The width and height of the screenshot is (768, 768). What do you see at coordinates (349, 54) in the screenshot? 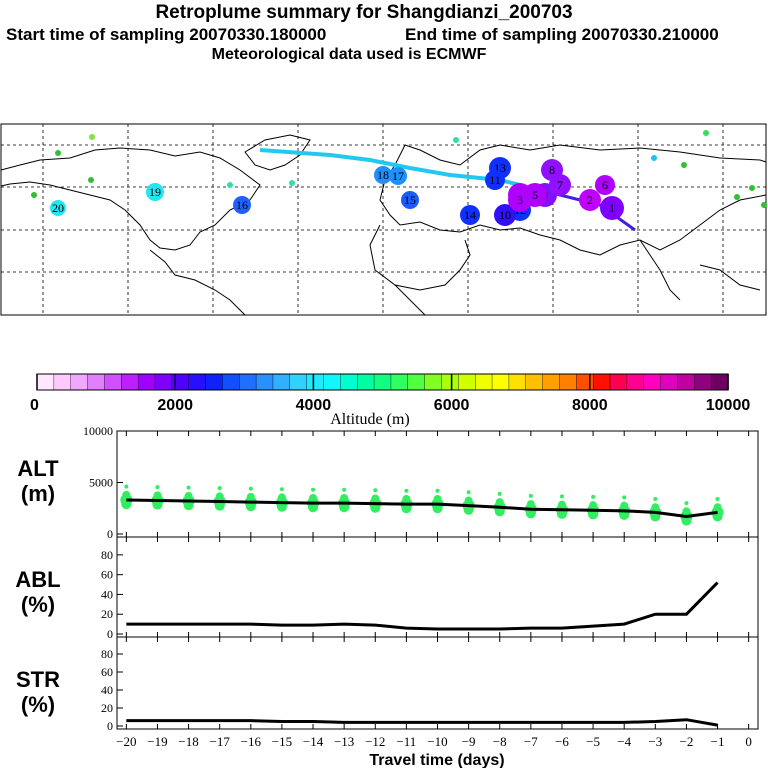
I see `met-data-label: Meteorological data used is ECMWF` at bounding box center [349, 54].